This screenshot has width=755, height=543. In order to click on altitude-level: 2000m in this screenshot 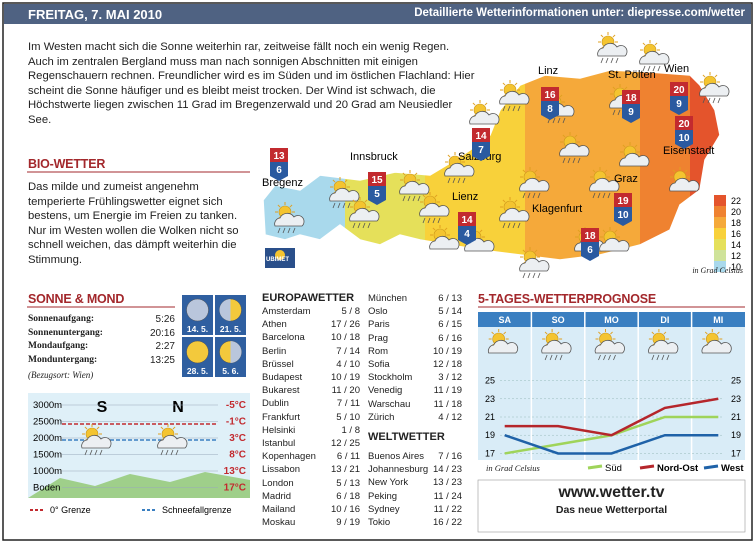, I will do `click(47, 438)`.